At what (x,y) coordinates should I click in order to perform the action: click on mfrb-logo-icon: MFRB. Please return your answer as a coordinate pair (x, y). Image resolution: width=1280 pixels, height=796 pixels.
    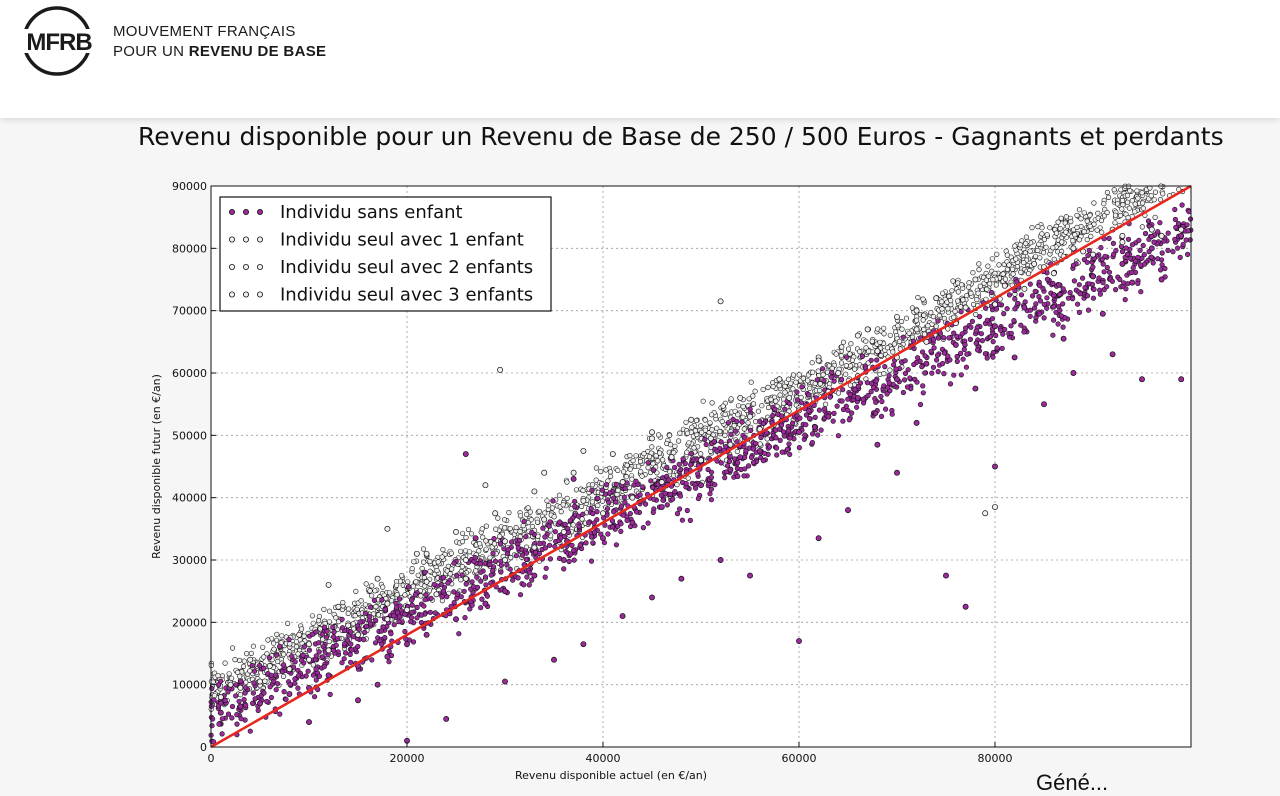
    Looking at the image, I should click on (59, 41).